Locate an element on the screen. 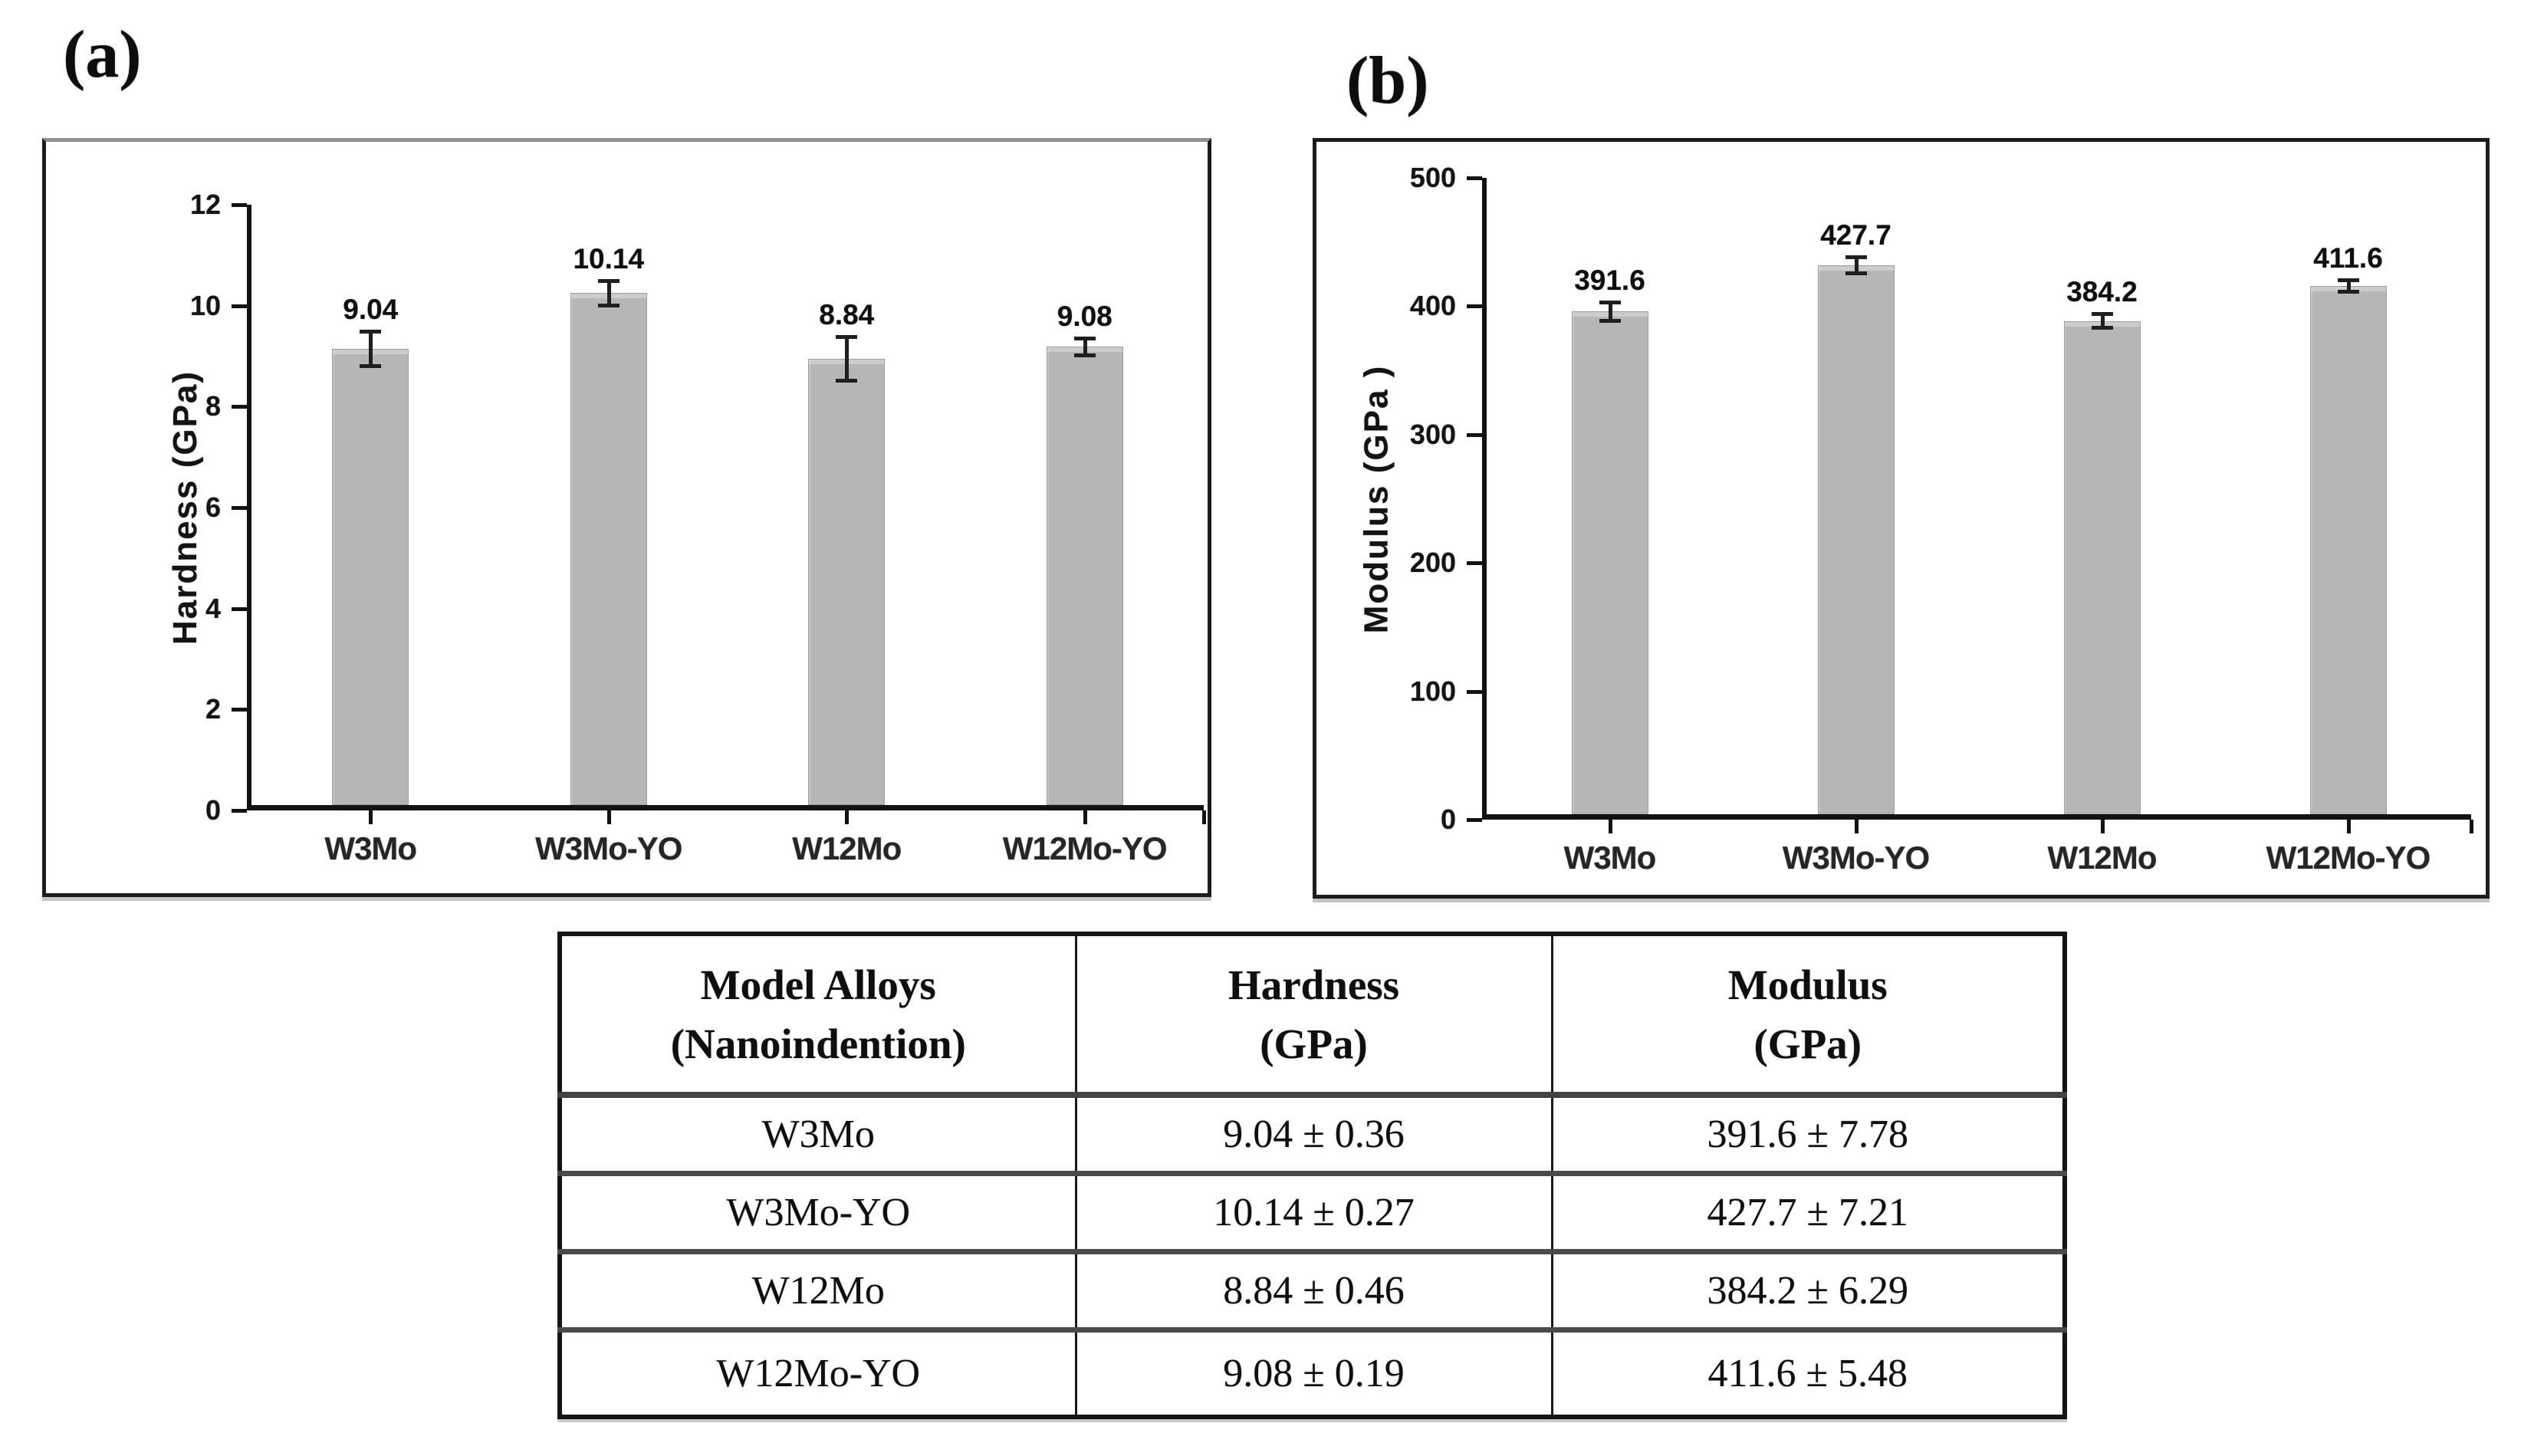 The width and height of the screenshot is (2534, 1456). bar-group: 9.08 is located at coordinates (1085, 514).